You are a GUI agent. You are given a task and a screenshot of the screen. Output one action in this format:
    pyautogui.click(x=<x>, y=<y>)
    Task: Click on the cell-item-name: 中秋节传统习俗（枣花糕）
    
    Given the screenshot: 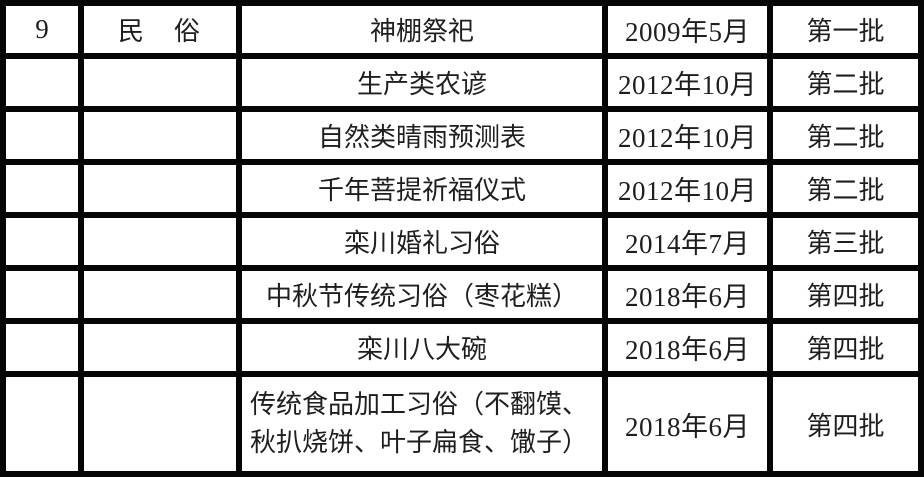 What is the action you would take?
    pyautogui.click(x=422, y=294)
    